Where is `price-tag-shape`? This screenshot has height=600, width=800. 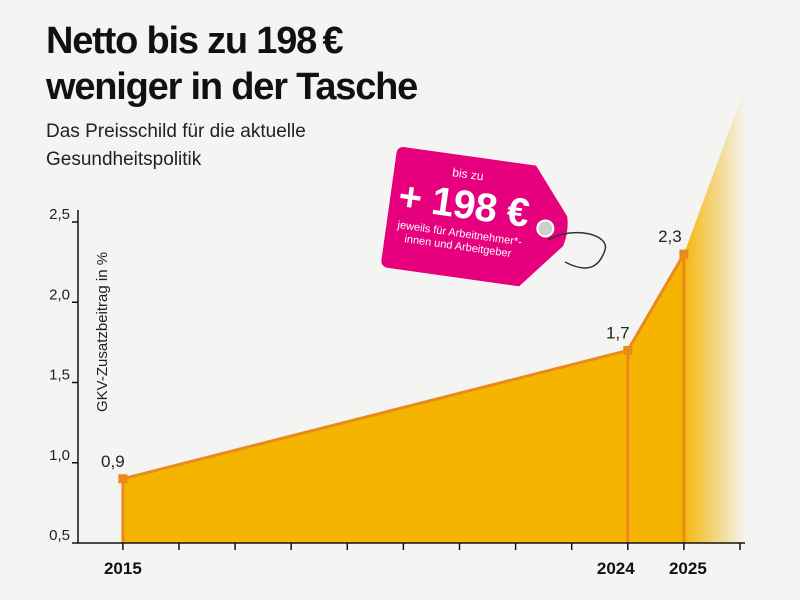
price-tag-shape is located at coordinates (474, 217).